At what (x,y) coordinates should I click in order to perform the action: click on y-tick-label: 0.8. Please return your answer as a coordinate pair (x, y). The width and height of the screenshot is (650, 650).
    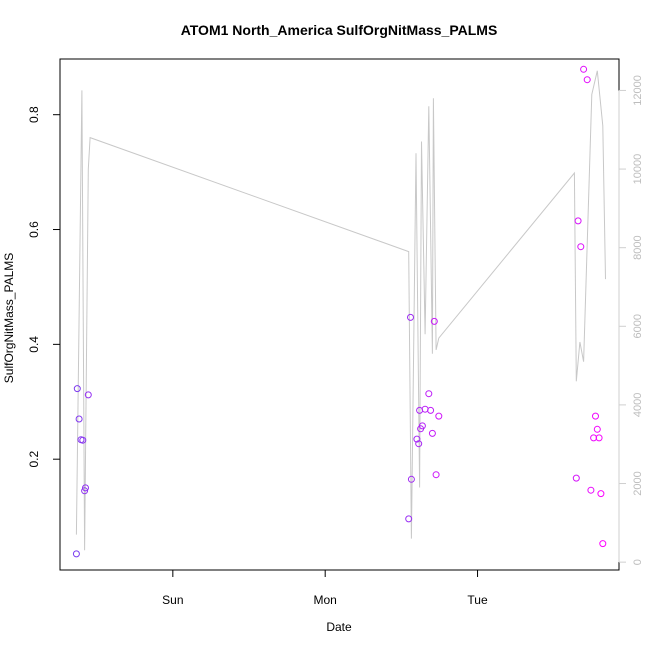
    Looking at the image, I should click on (34, 114).